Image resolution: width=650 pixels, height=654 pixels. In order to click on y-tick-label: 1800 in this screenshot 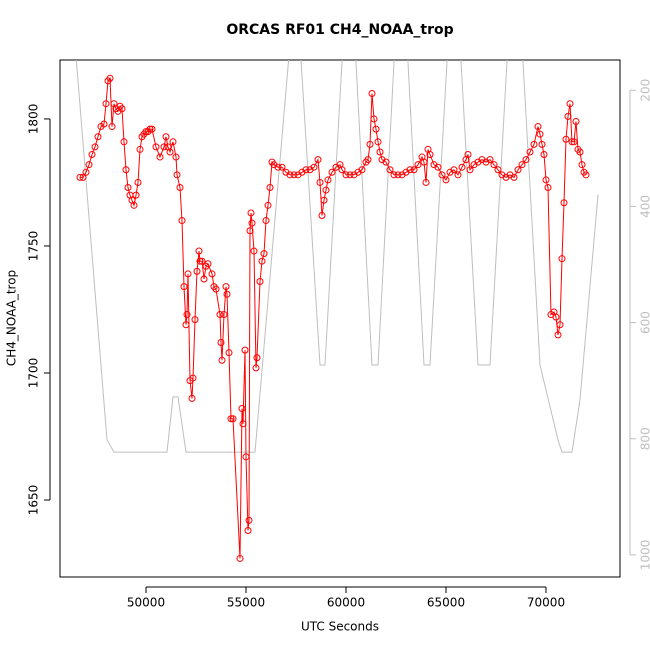, I will do `click(34, 119)`.